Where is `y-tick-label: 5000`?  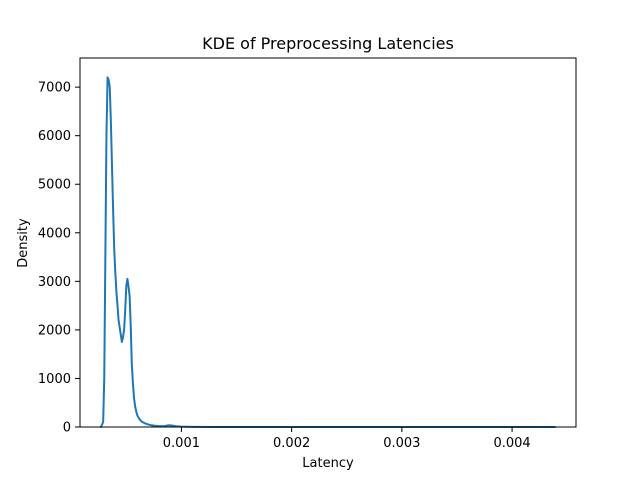
y-tick-label: 5000 is located at coordinates (54, 185).